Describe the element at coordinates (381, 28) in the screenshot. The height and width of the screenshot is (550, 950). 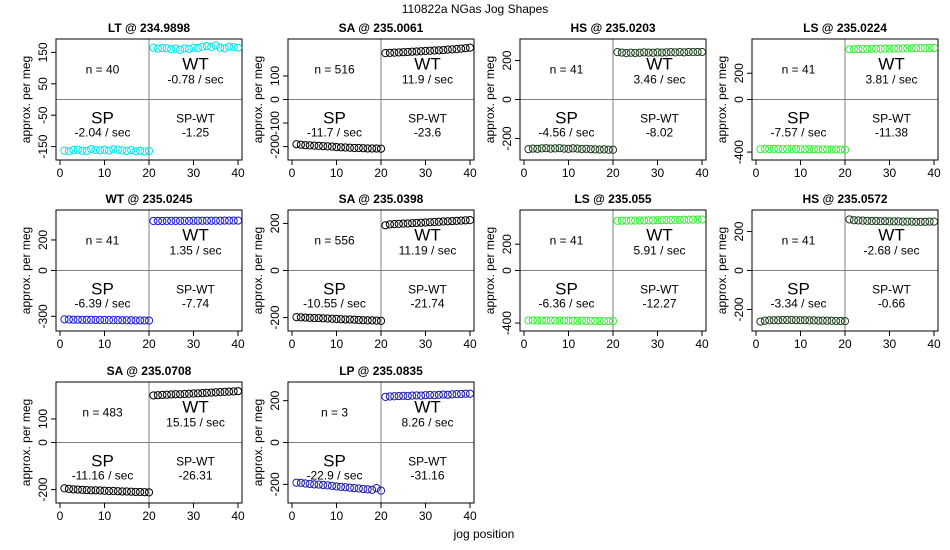
I see `panel-title: SA @ 235.0061` at that location.